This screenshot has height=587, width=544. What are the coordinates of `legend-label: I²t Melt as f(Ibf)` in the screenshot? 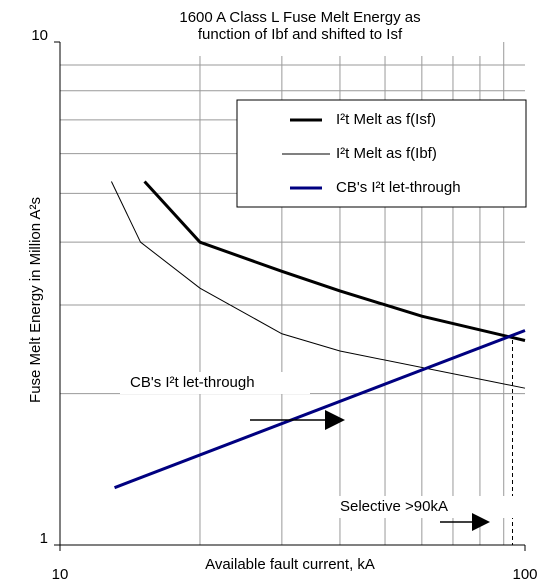 It's located at (386, 153).